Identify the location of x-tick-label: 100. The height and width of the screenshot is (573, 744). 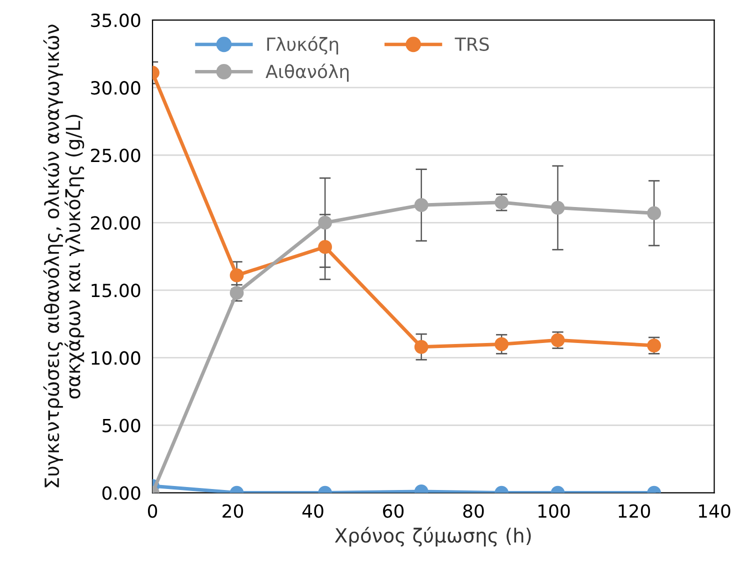
(554, 511).